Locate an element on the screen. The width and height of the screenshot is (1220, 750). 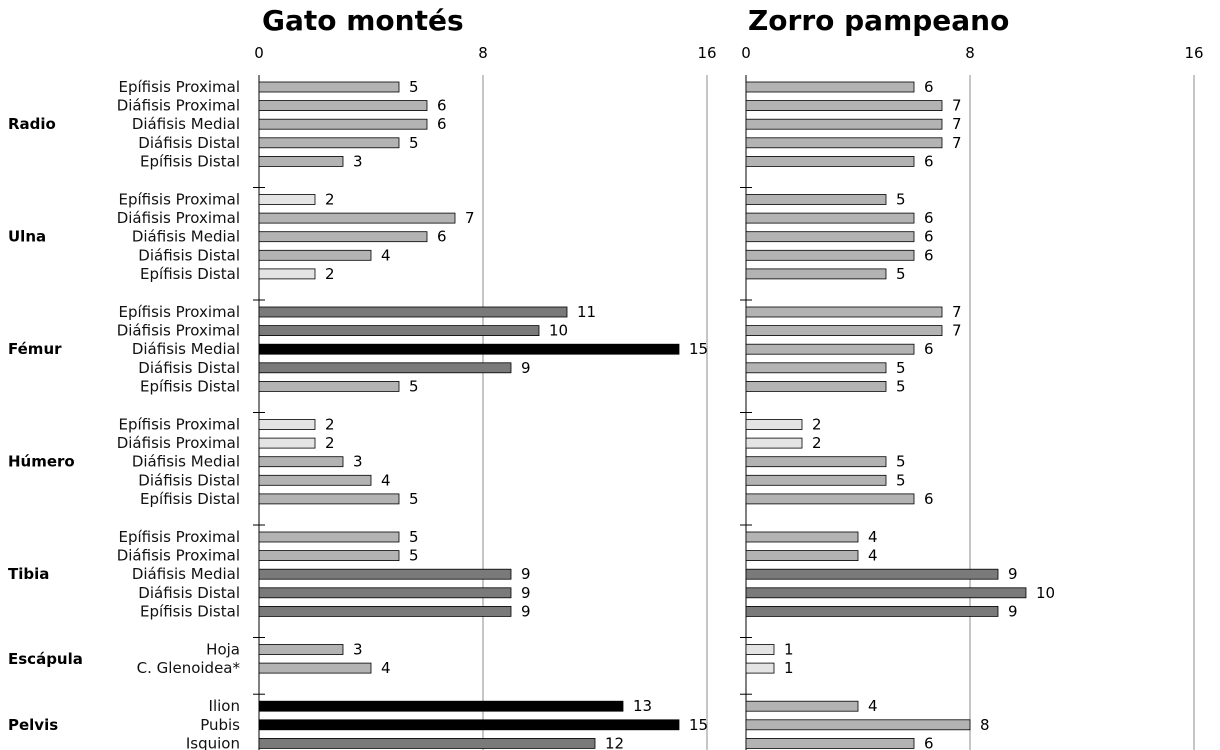
value-label-zorro-pampeano-femur-diafisis-proximal: 7 is located at coordinates (957, 331).